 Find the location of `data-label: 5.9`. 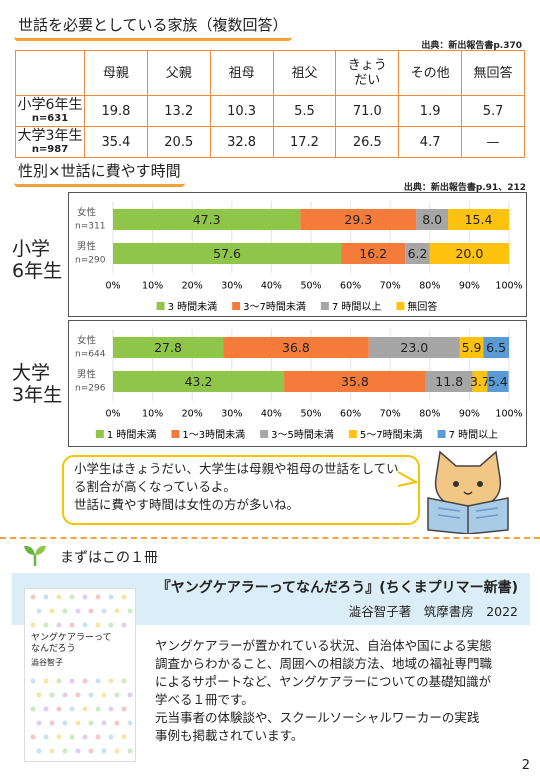

data-label: 5.9 is located at coordinates (472, 347).